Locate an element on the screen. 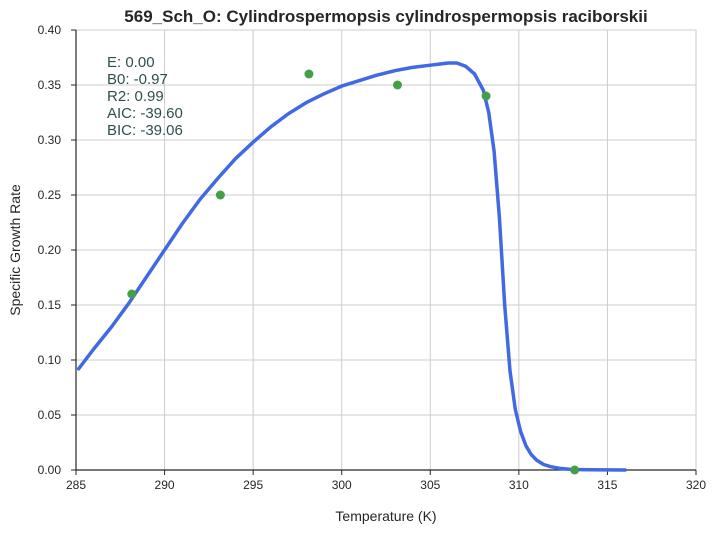 The image size is (717, 533). y-tick-label: 0.40 is located at coordinates (50, 30).